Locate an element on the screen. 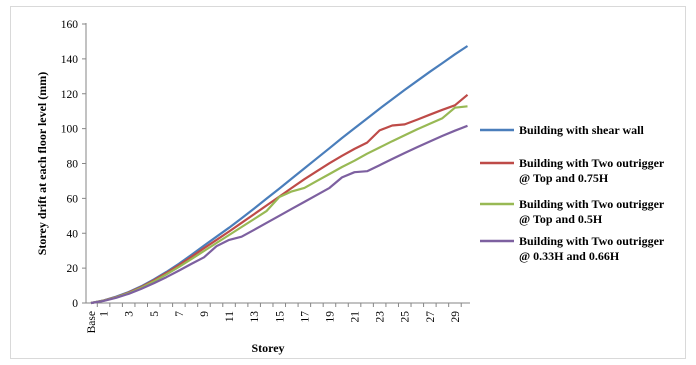  y-tick-label: 120 is located at coordinates (70, 95).